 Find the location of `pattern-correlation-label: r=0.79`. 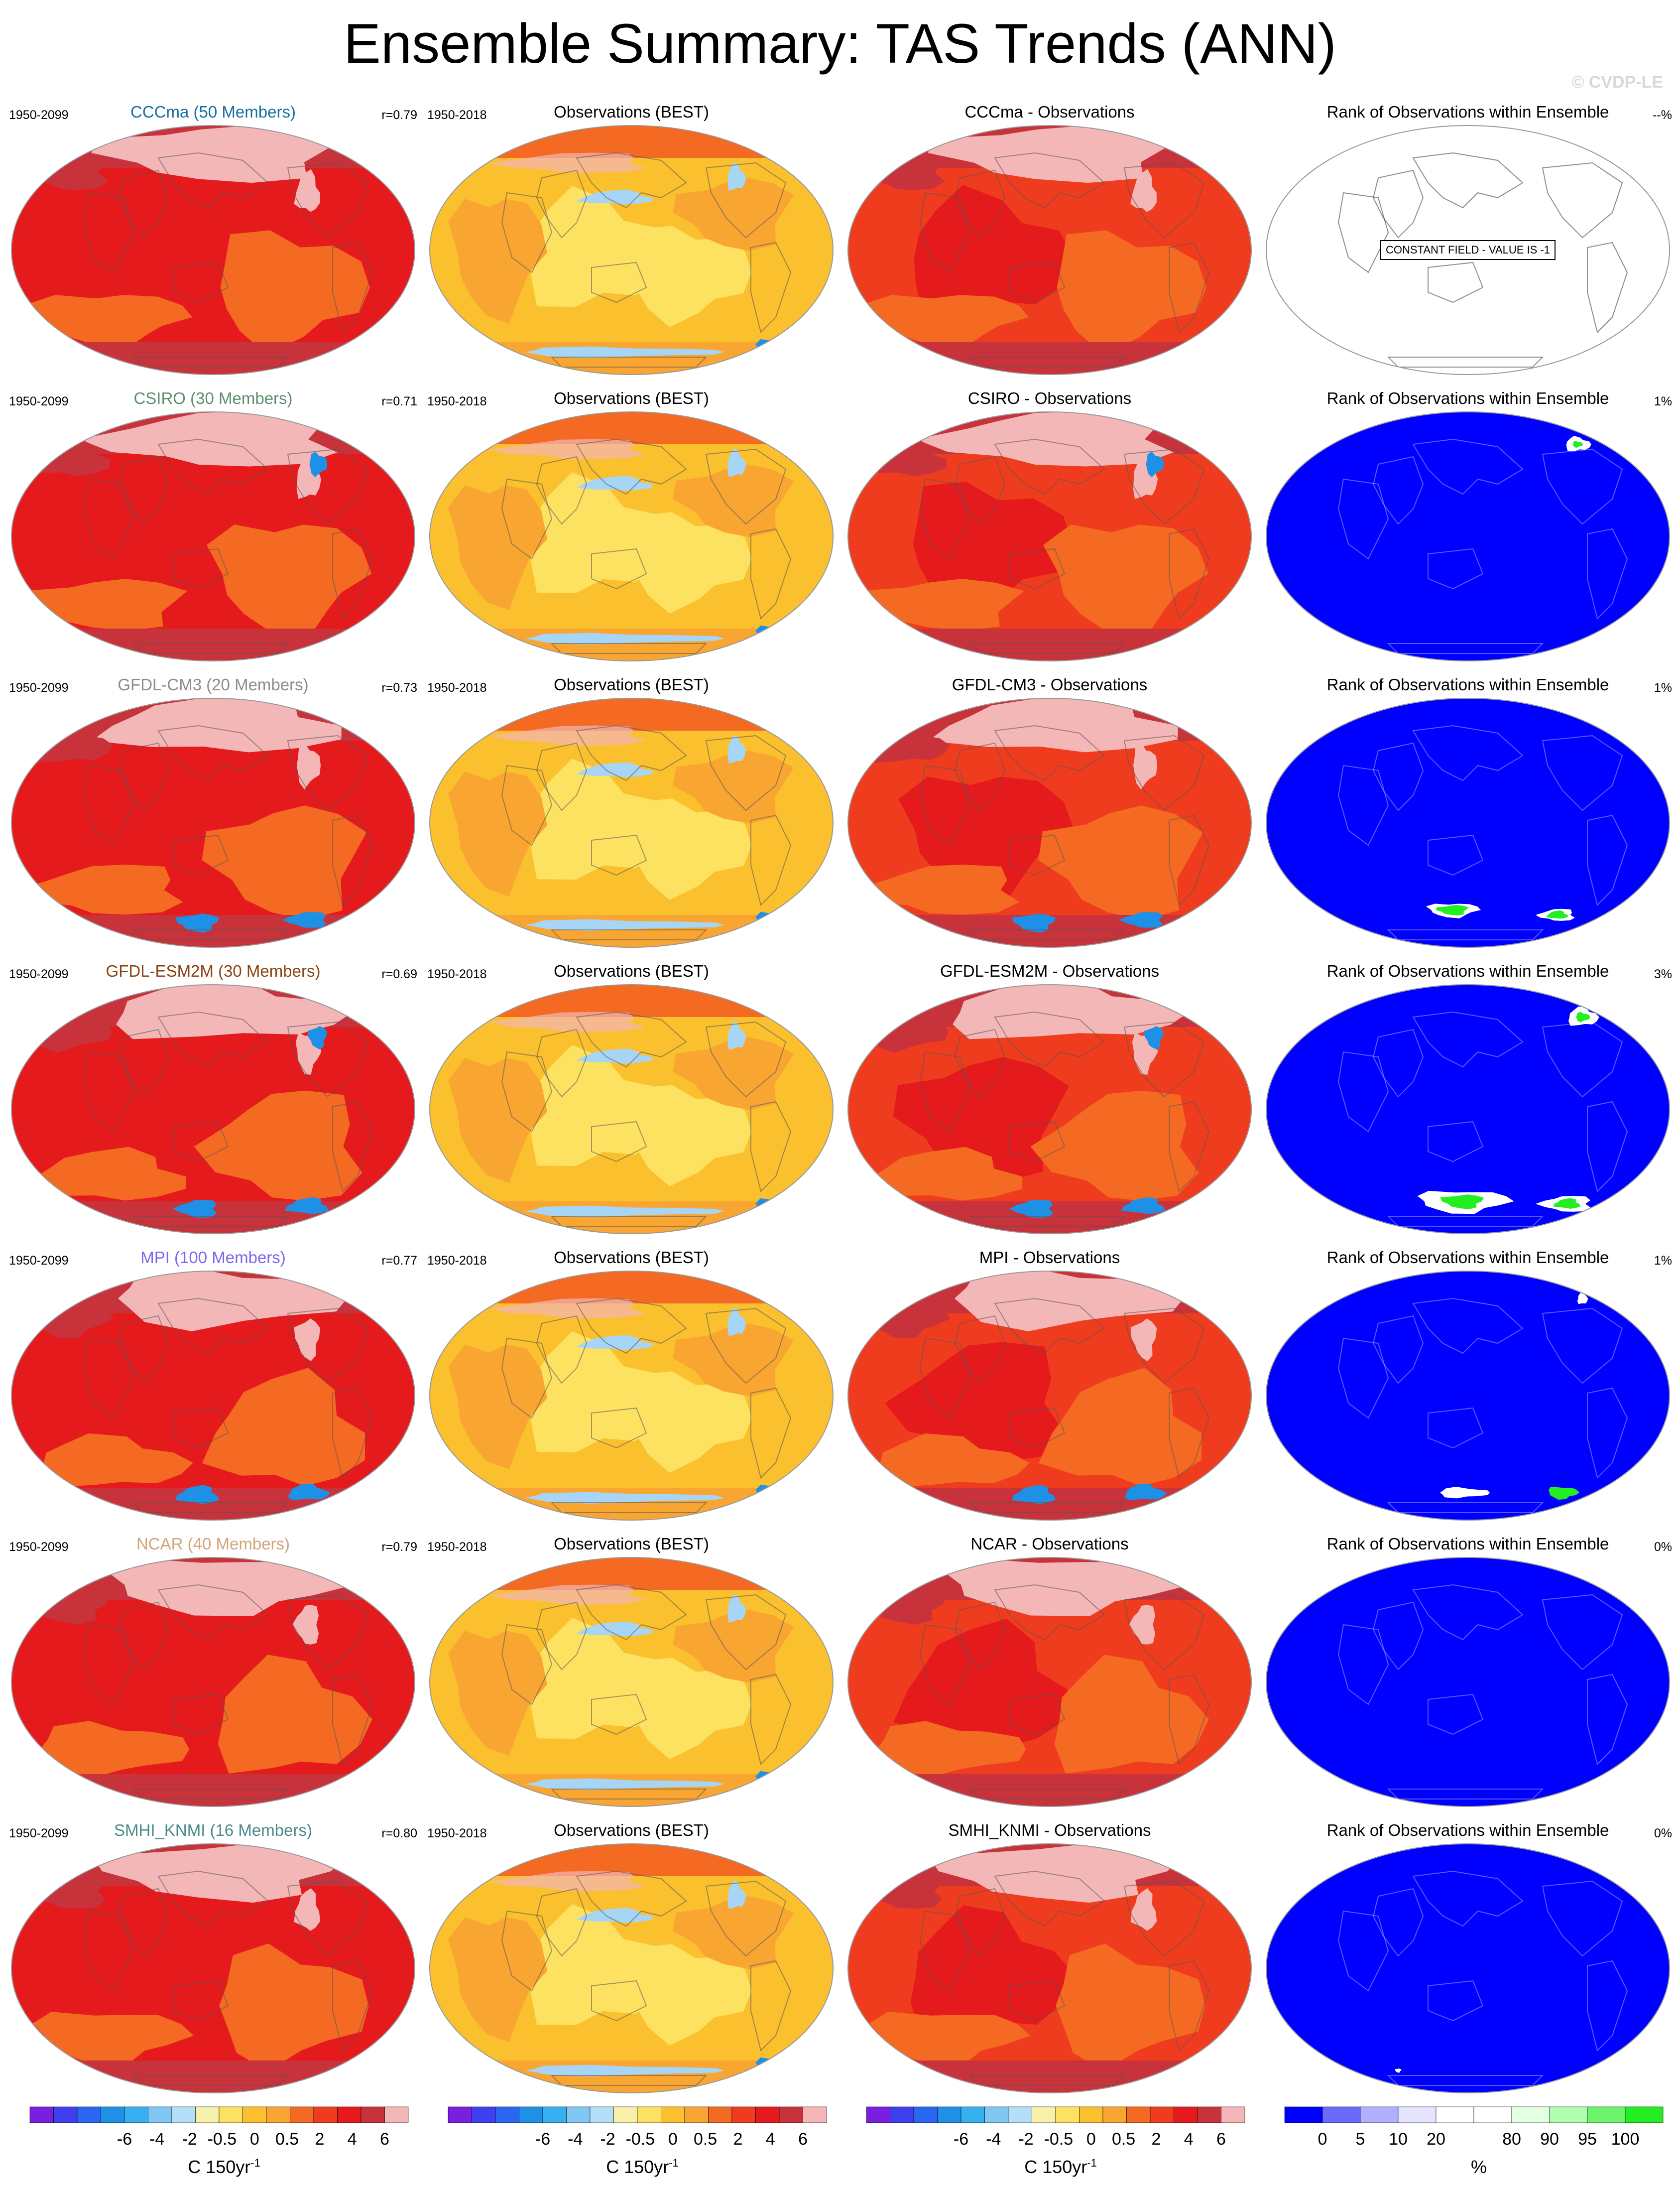

pattern-correlation-label: r=0.79 is located at coordinates (399, 1547).